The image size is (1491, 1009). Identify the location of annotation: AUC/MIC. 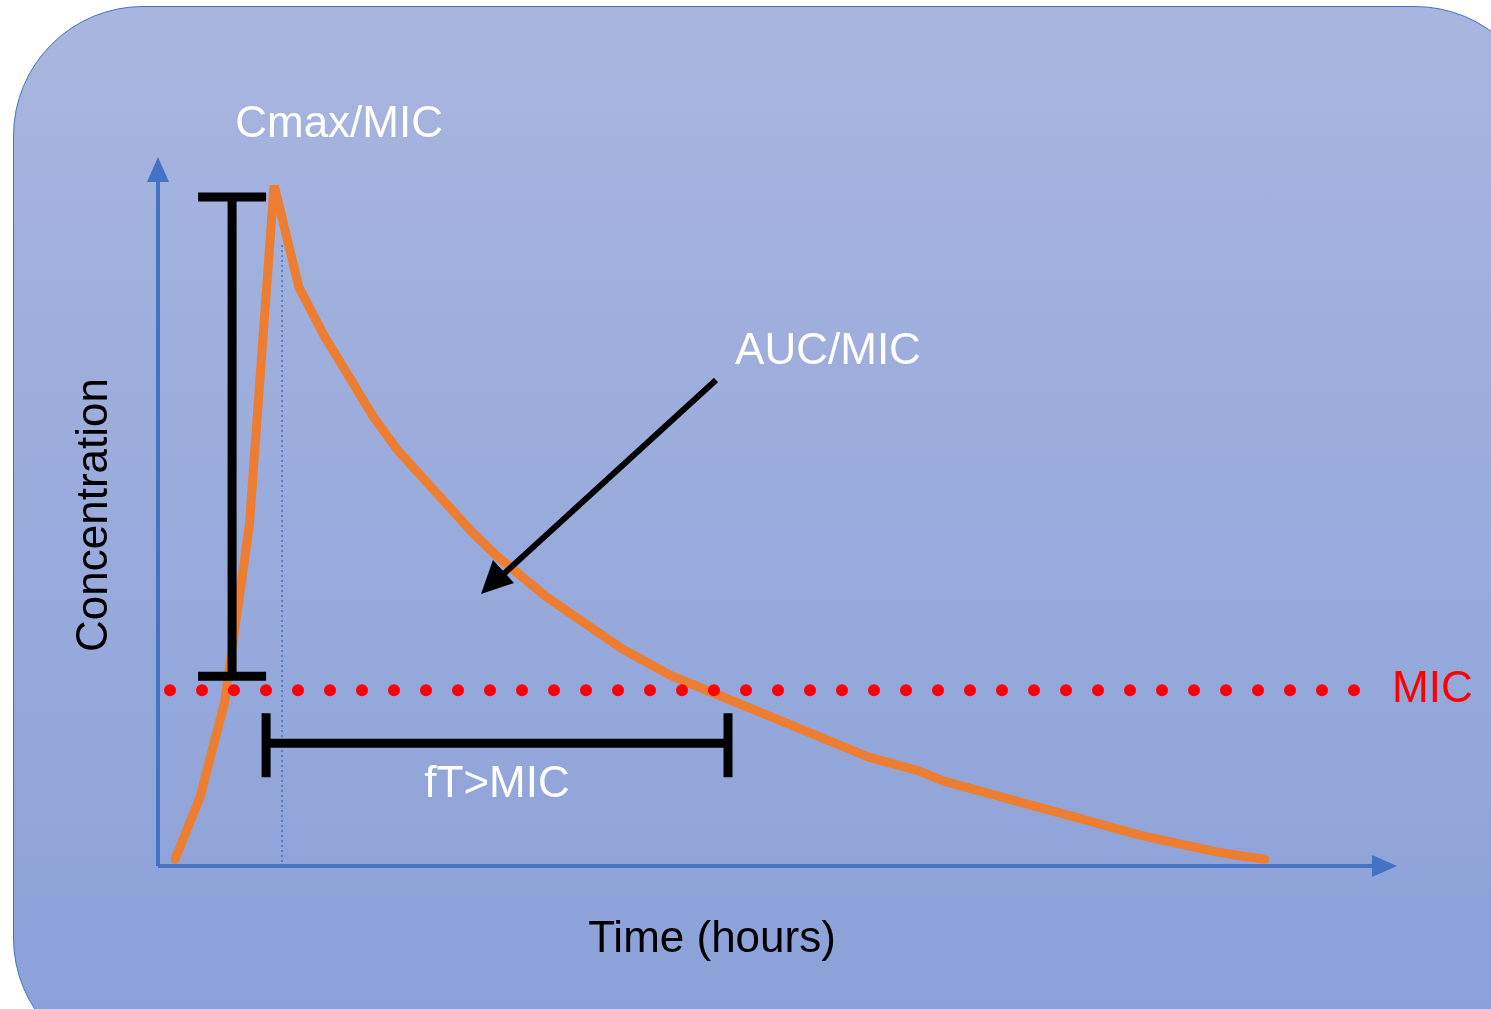
(828, 349).